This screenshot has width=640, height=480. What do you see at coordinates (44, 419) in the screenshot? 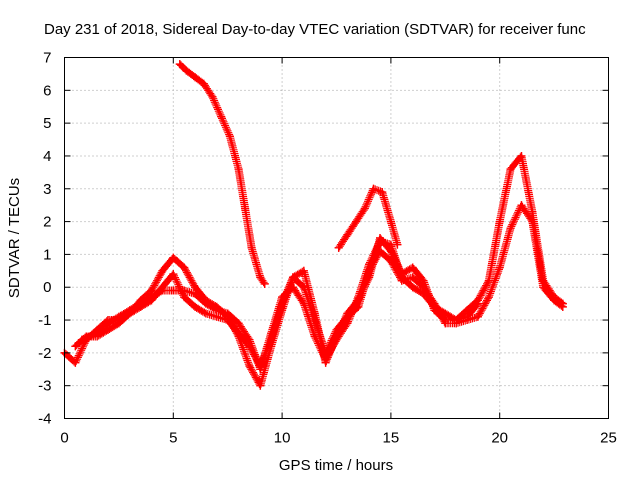
I see `y-tick-label: -4` at bounding box center [44, 419].